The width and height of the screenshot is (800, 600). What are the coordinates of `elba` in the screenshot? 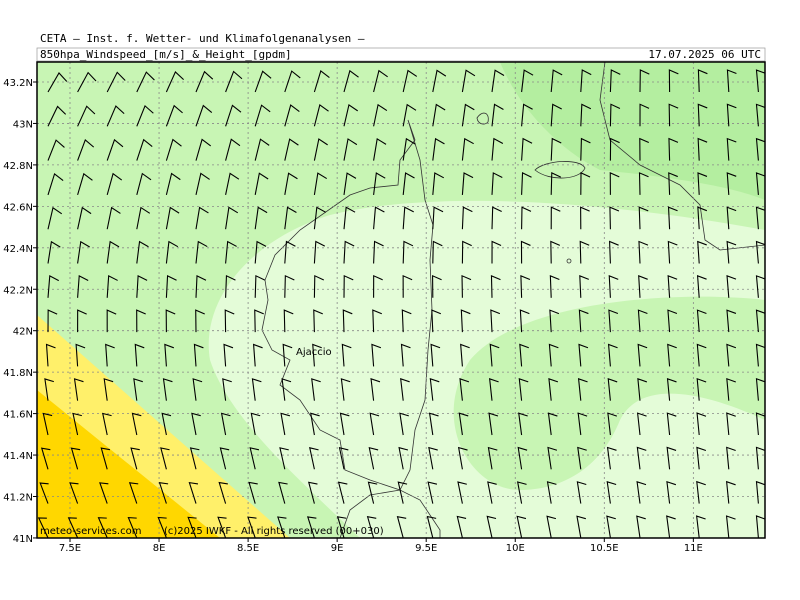 It's located at (560, 170).